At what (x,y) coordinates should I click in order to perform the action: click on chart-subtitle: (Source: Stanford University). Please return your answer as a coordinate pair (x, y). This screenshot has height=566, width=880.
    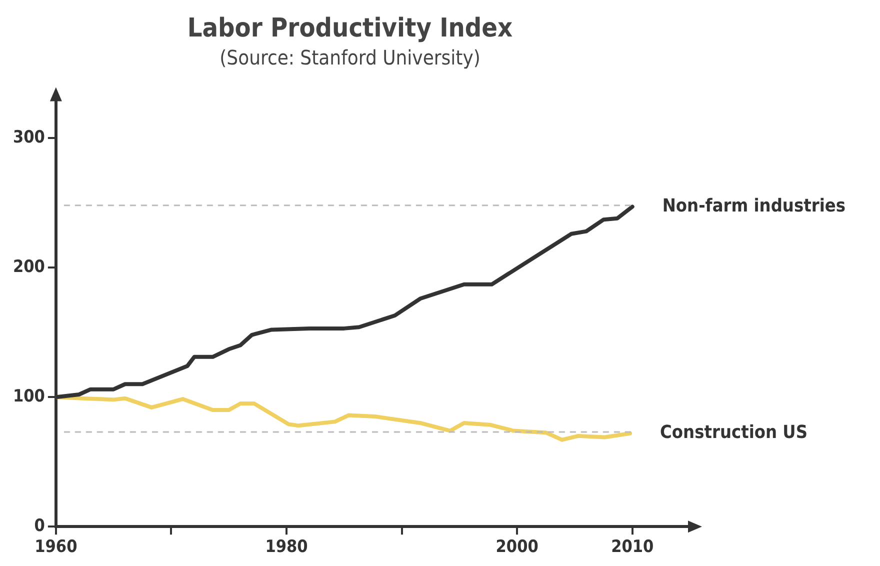
    Looking at the image, I should click on (350, 57).